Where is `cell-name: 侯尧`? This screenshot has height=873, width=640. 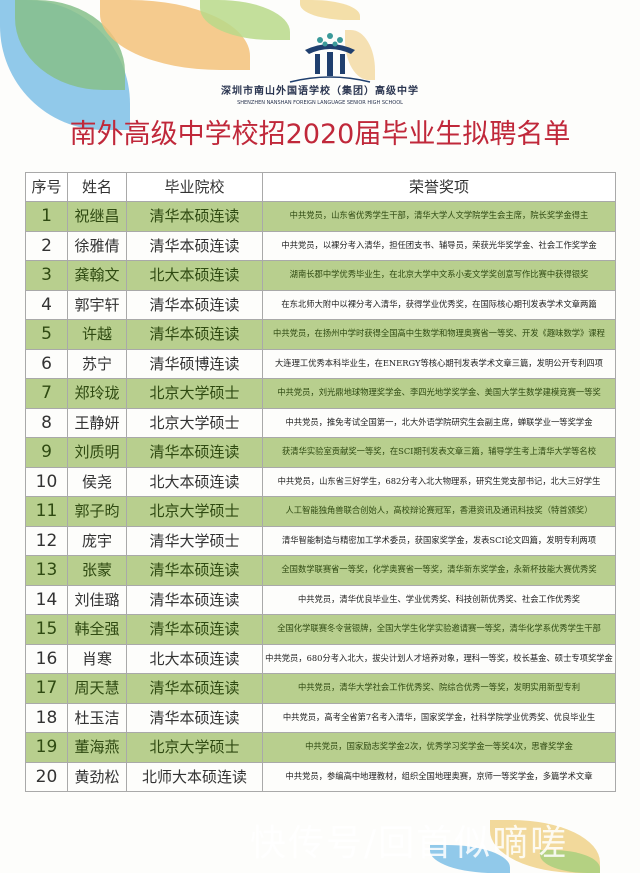
cell-name: 侯尧 is located at coordinates (97, 481).